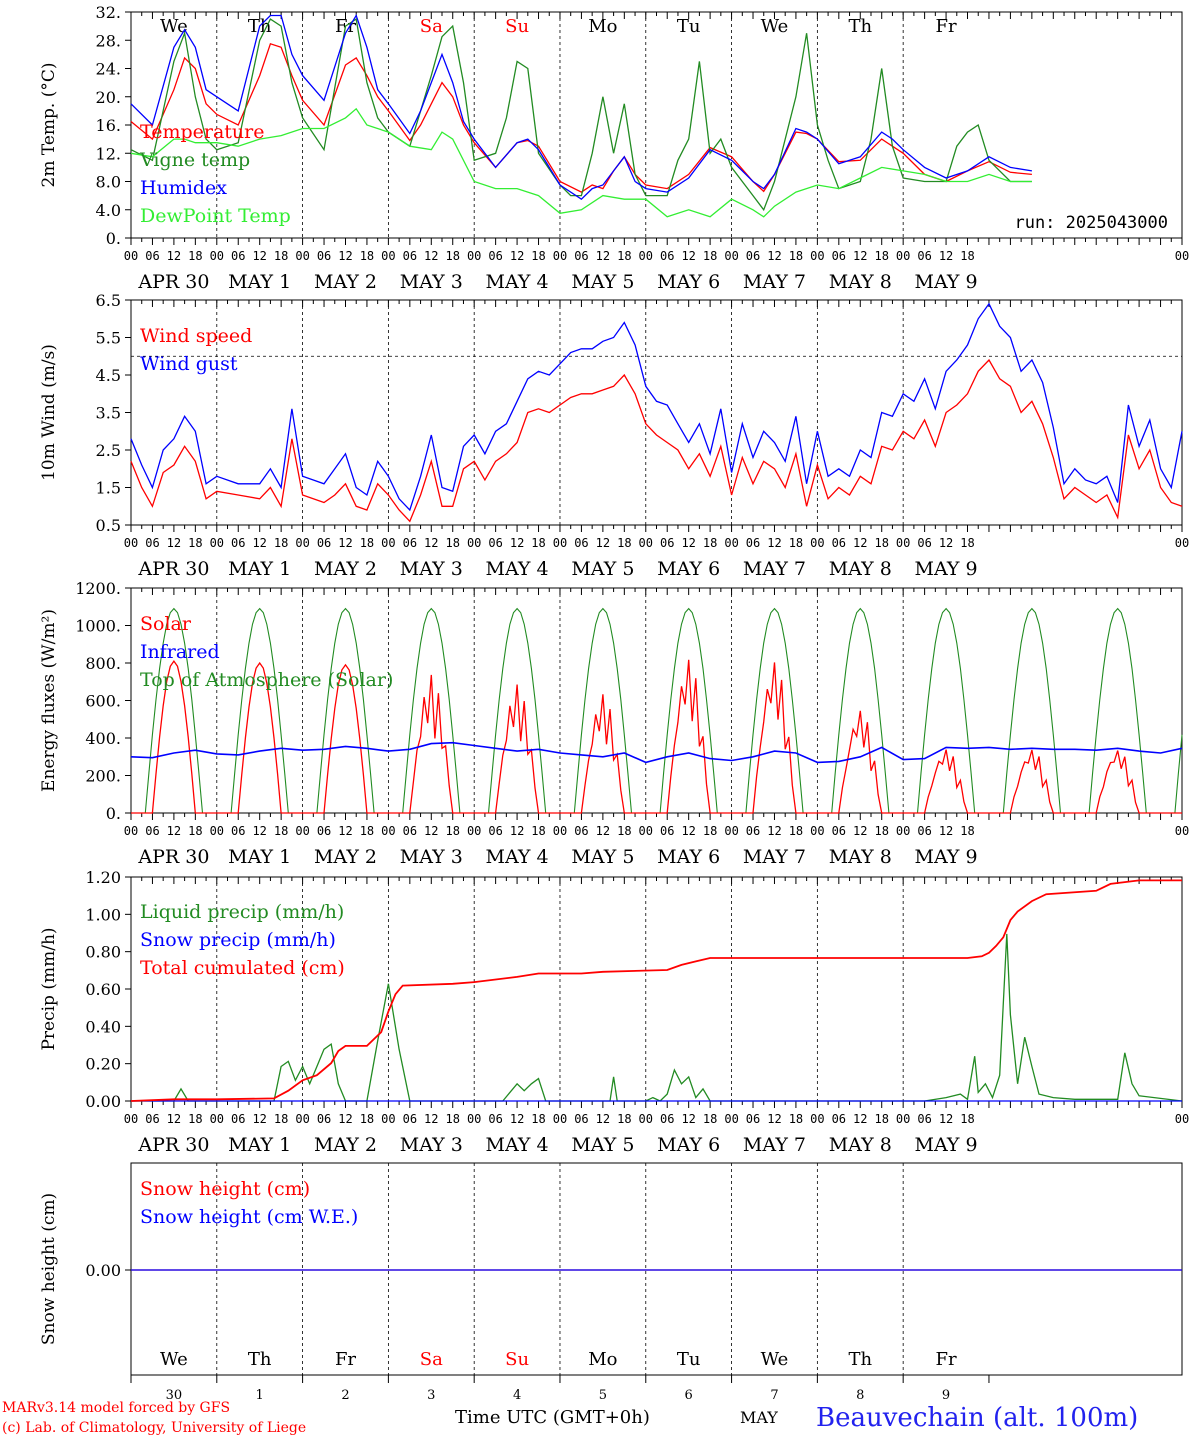  What do you see at coordinates (103, 663) in the screenshot?
I see `y-tick-label: 800.` at bounding box center [103, 663].